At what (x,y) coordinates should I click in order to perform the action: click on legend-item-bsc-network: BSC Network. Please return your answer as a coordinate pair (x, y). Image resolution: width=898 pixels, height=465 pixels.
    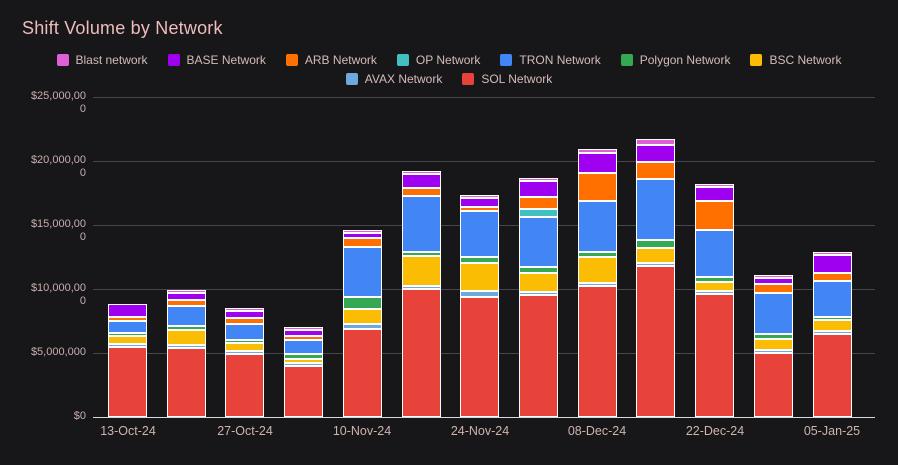
    Looking at the image, I should click on (795, 60).